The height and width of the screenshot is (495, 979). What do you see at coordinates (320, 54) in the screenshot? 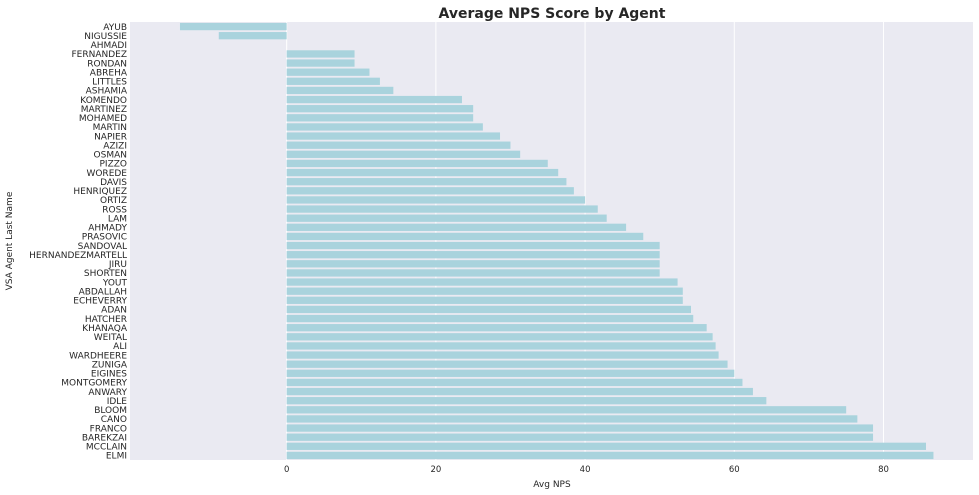
I see `bar-fernandez` at bounding box center [320, 54].